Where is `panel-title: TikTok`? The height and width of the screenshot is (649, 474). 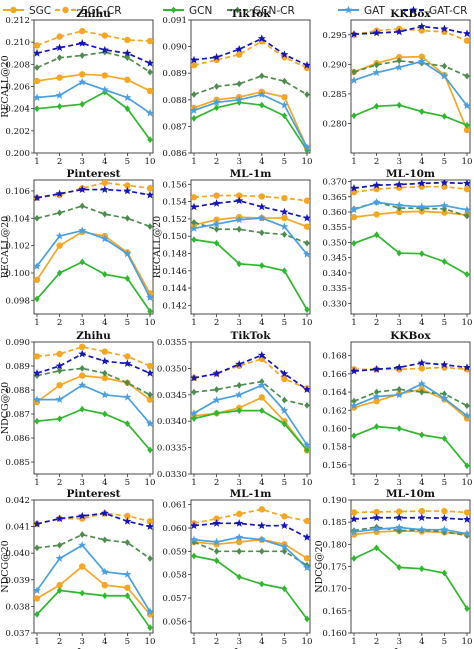 panel-title: TikTok is located at coordinates (251, 336).